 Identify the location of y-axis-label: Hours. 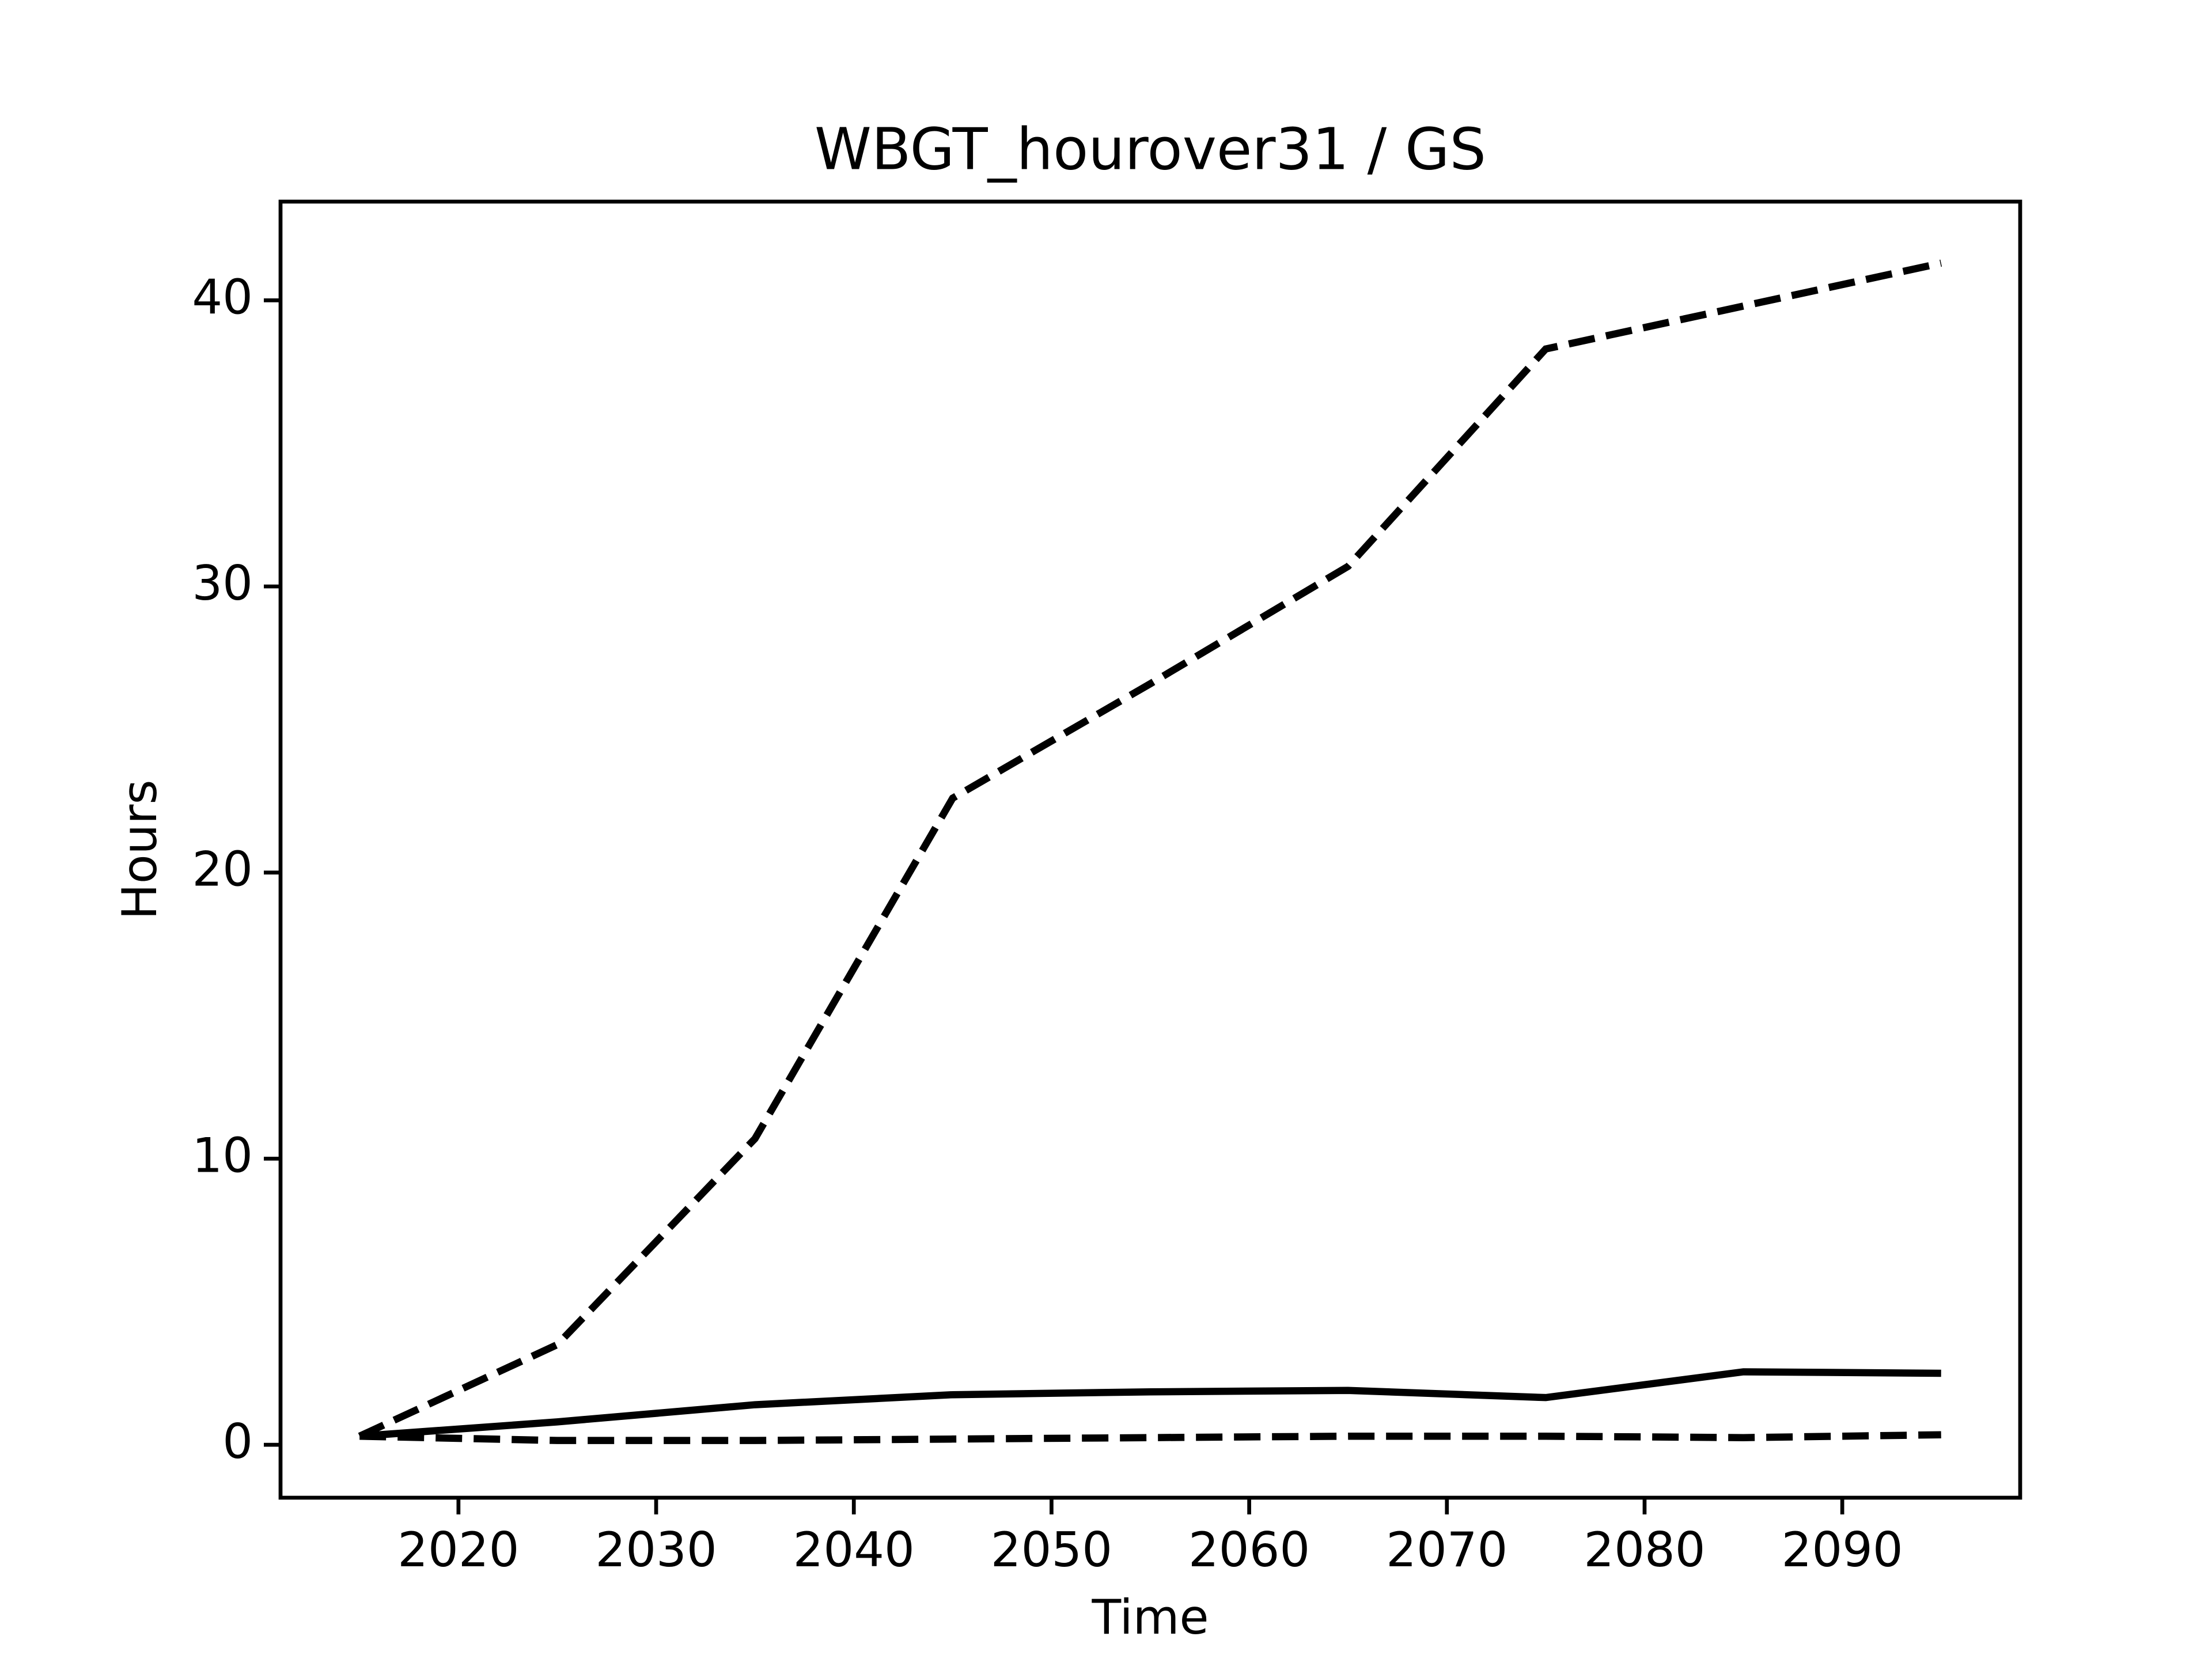
(140, 849).